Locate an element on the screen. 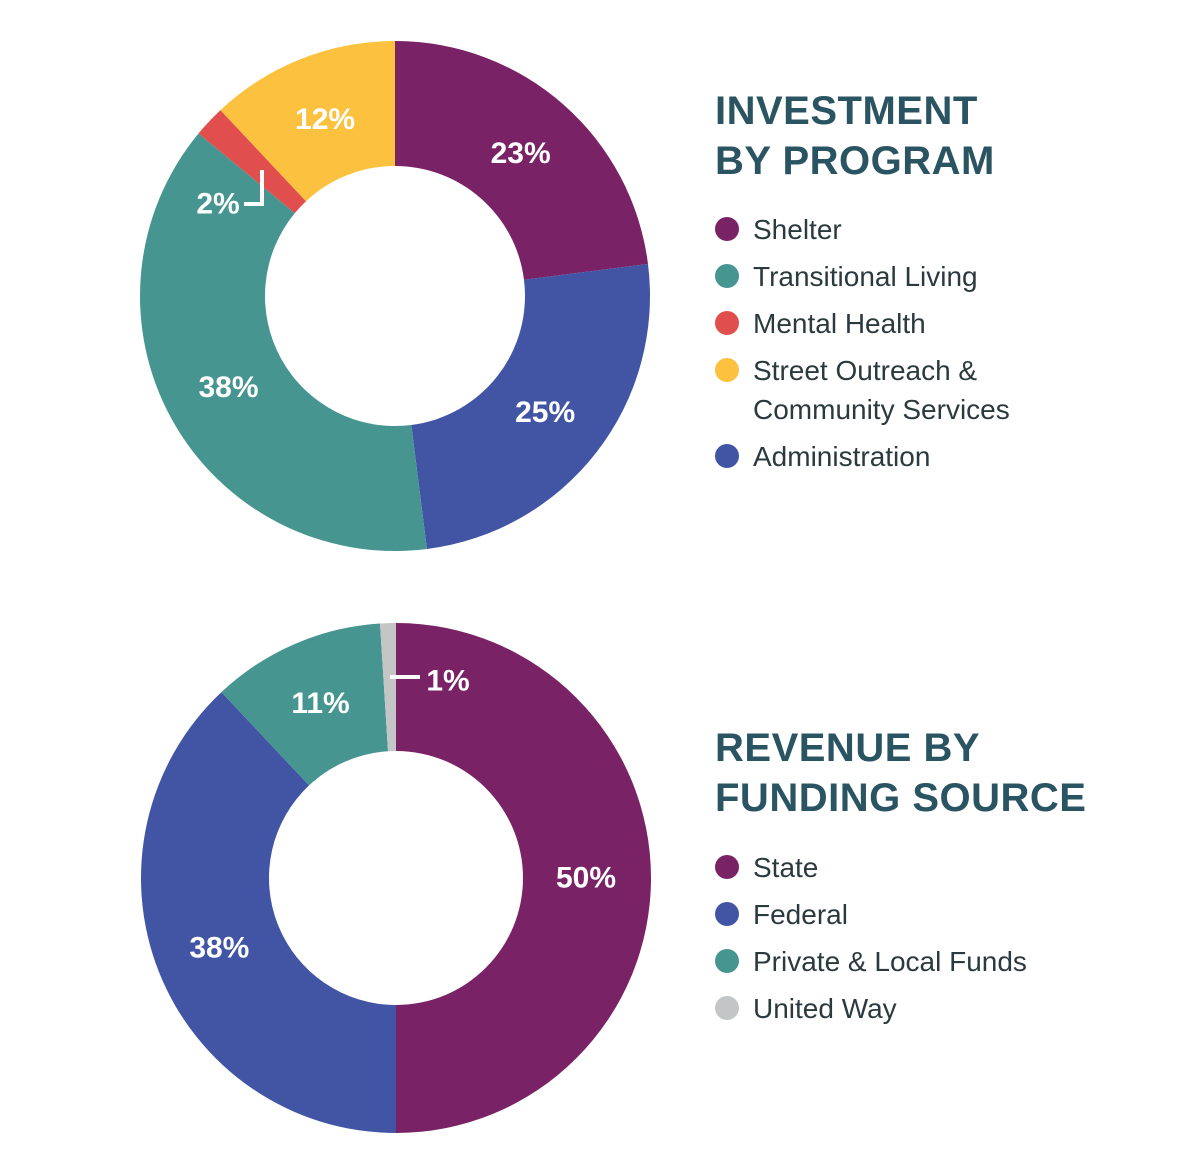  slice-label-street-outreach-and-community-services: 12% is located at coordinates (325, 119).